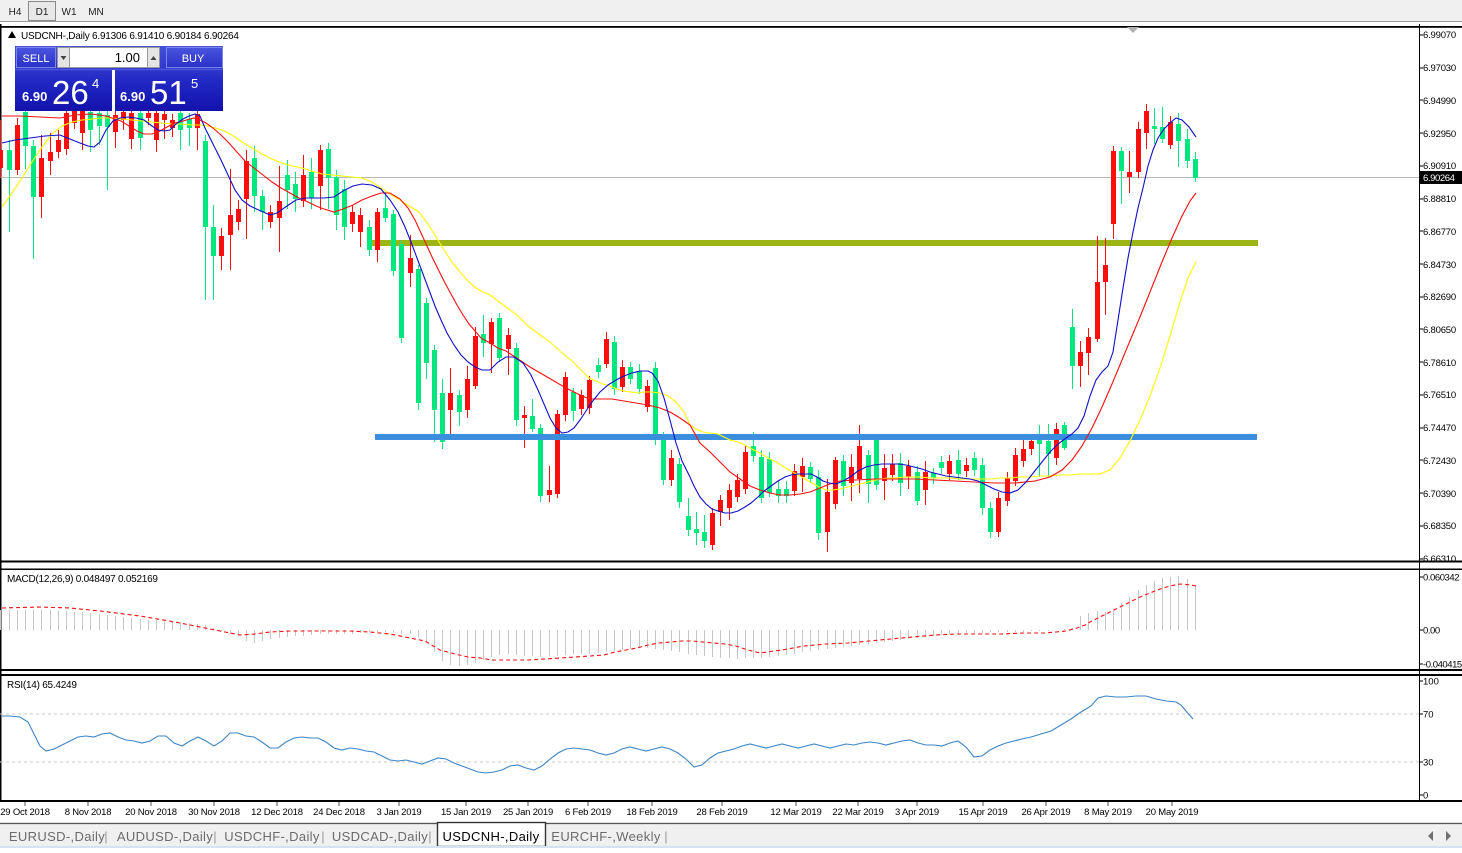 The width and height of the screenshot is (1462, 853). Describe the element at coordinates (168, 92) in the screenshot. I see `svg-text: 51` at that location.